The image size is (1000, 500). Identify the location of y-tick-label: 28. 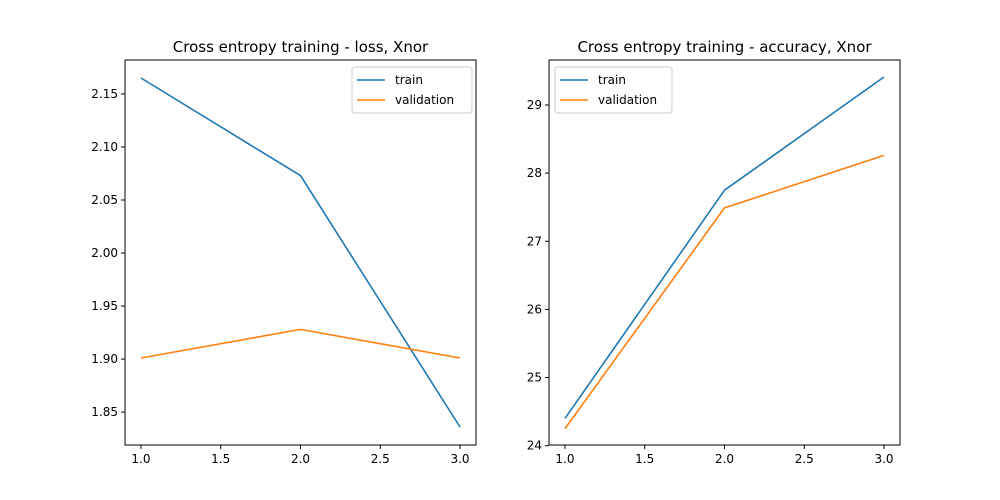
(534, 173).